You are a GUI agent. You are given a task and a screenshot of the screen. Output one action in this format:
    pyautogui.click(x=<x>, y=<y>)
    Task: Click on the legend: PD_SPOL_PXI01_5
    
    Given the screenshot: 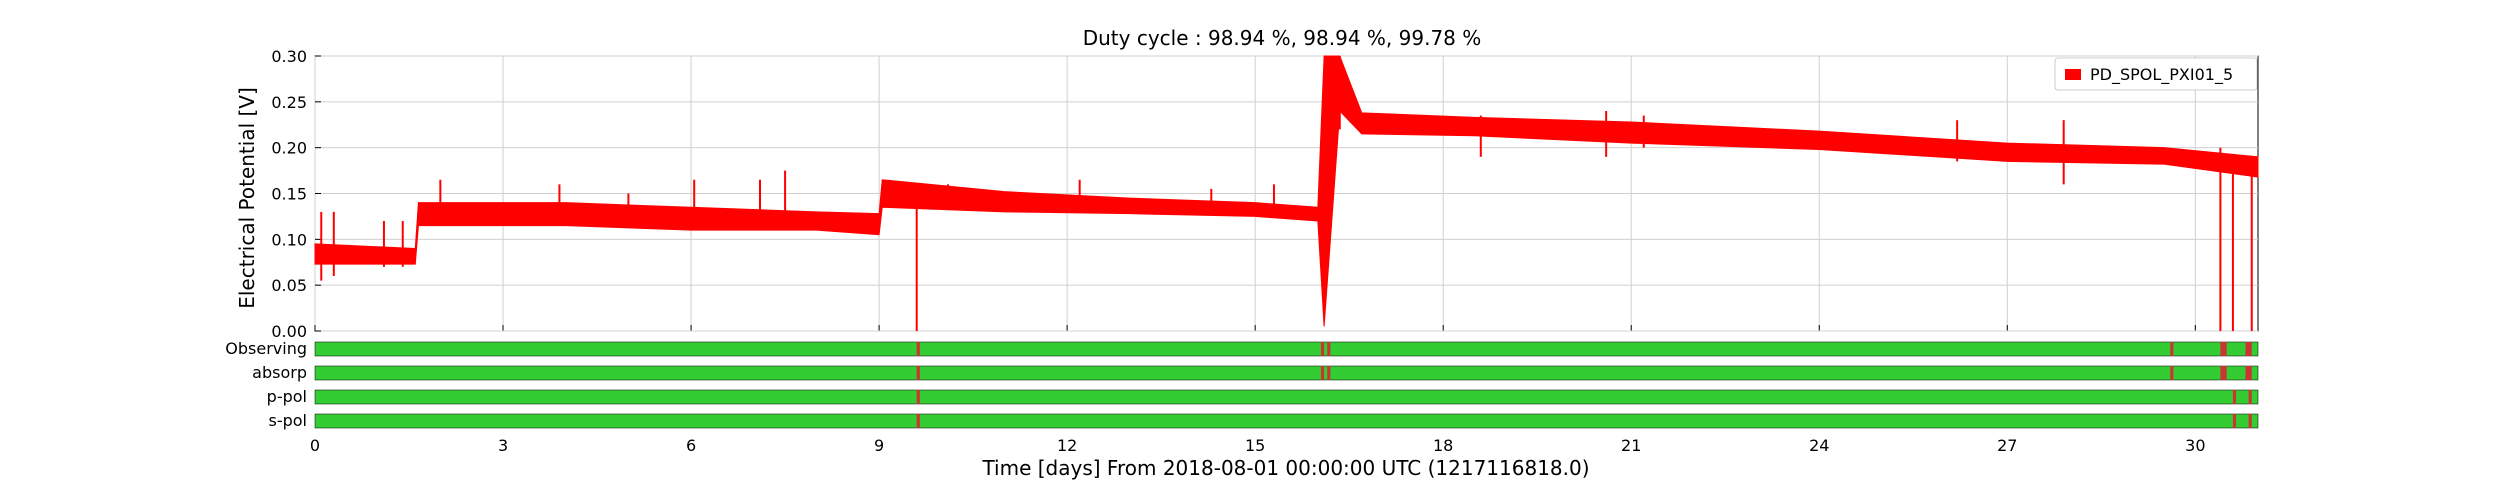 What is the action you would take?
    pyautogui.click(x=2156, y=74)
    